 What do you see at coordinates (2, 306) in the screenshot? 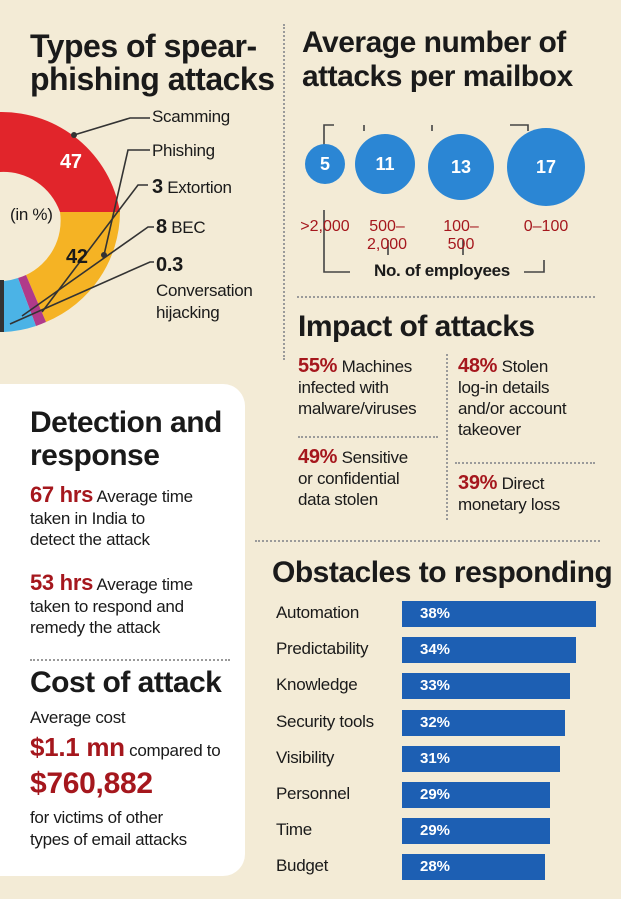
I see `donut-slice-conversation` at bounding box center [2, 306].